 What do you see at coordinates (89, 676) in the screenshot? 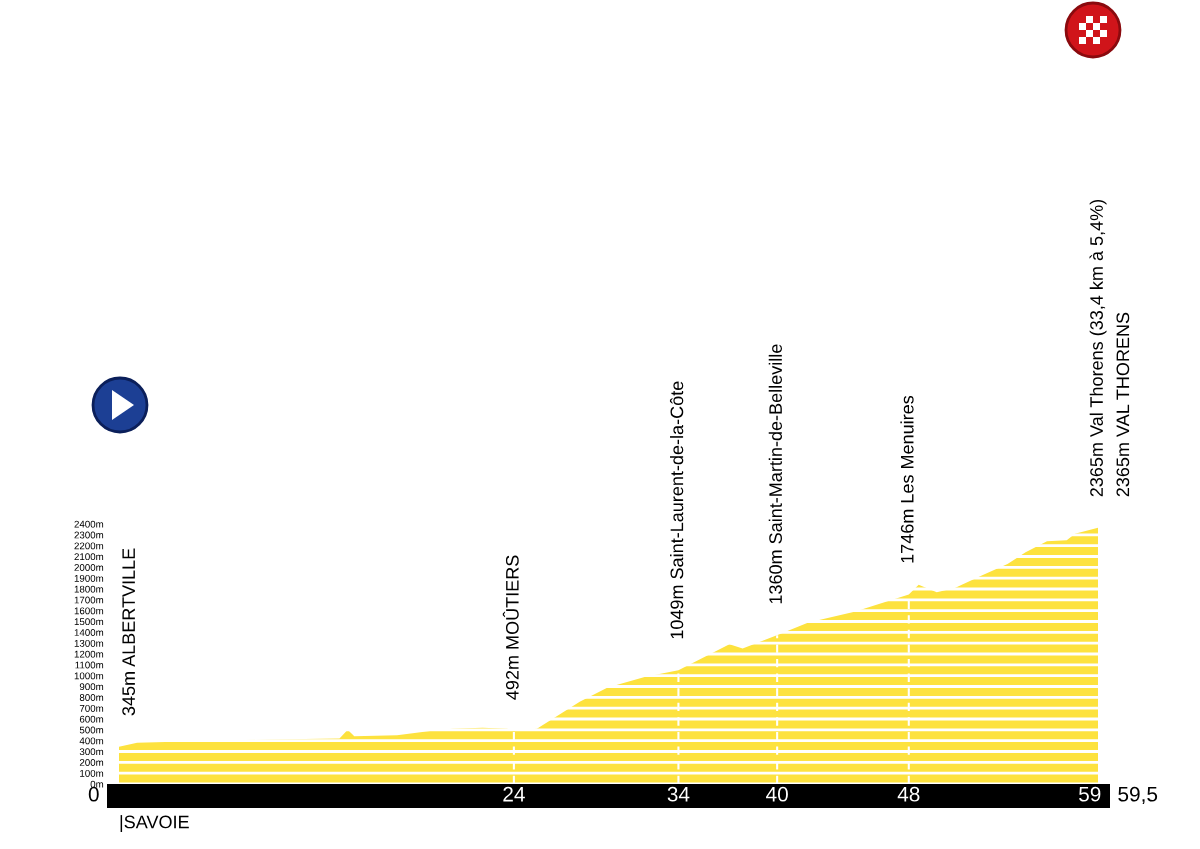
I see `y-tick-label: 1000m` at bounding box center [89, 676].